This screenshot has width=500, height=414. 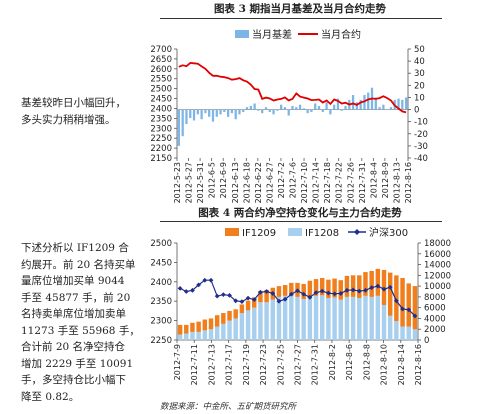 I want to click on figure4-title-rule, so click(x=301, y=221).